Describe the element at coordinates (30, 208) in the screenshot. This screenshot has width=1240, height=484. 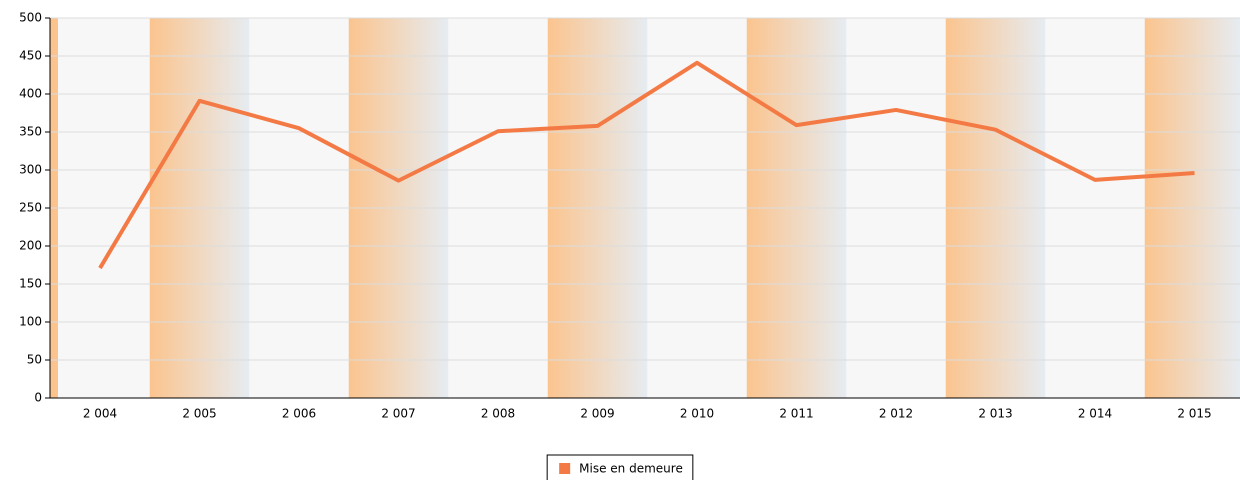
I see `y-tick-label: 250` at that location.